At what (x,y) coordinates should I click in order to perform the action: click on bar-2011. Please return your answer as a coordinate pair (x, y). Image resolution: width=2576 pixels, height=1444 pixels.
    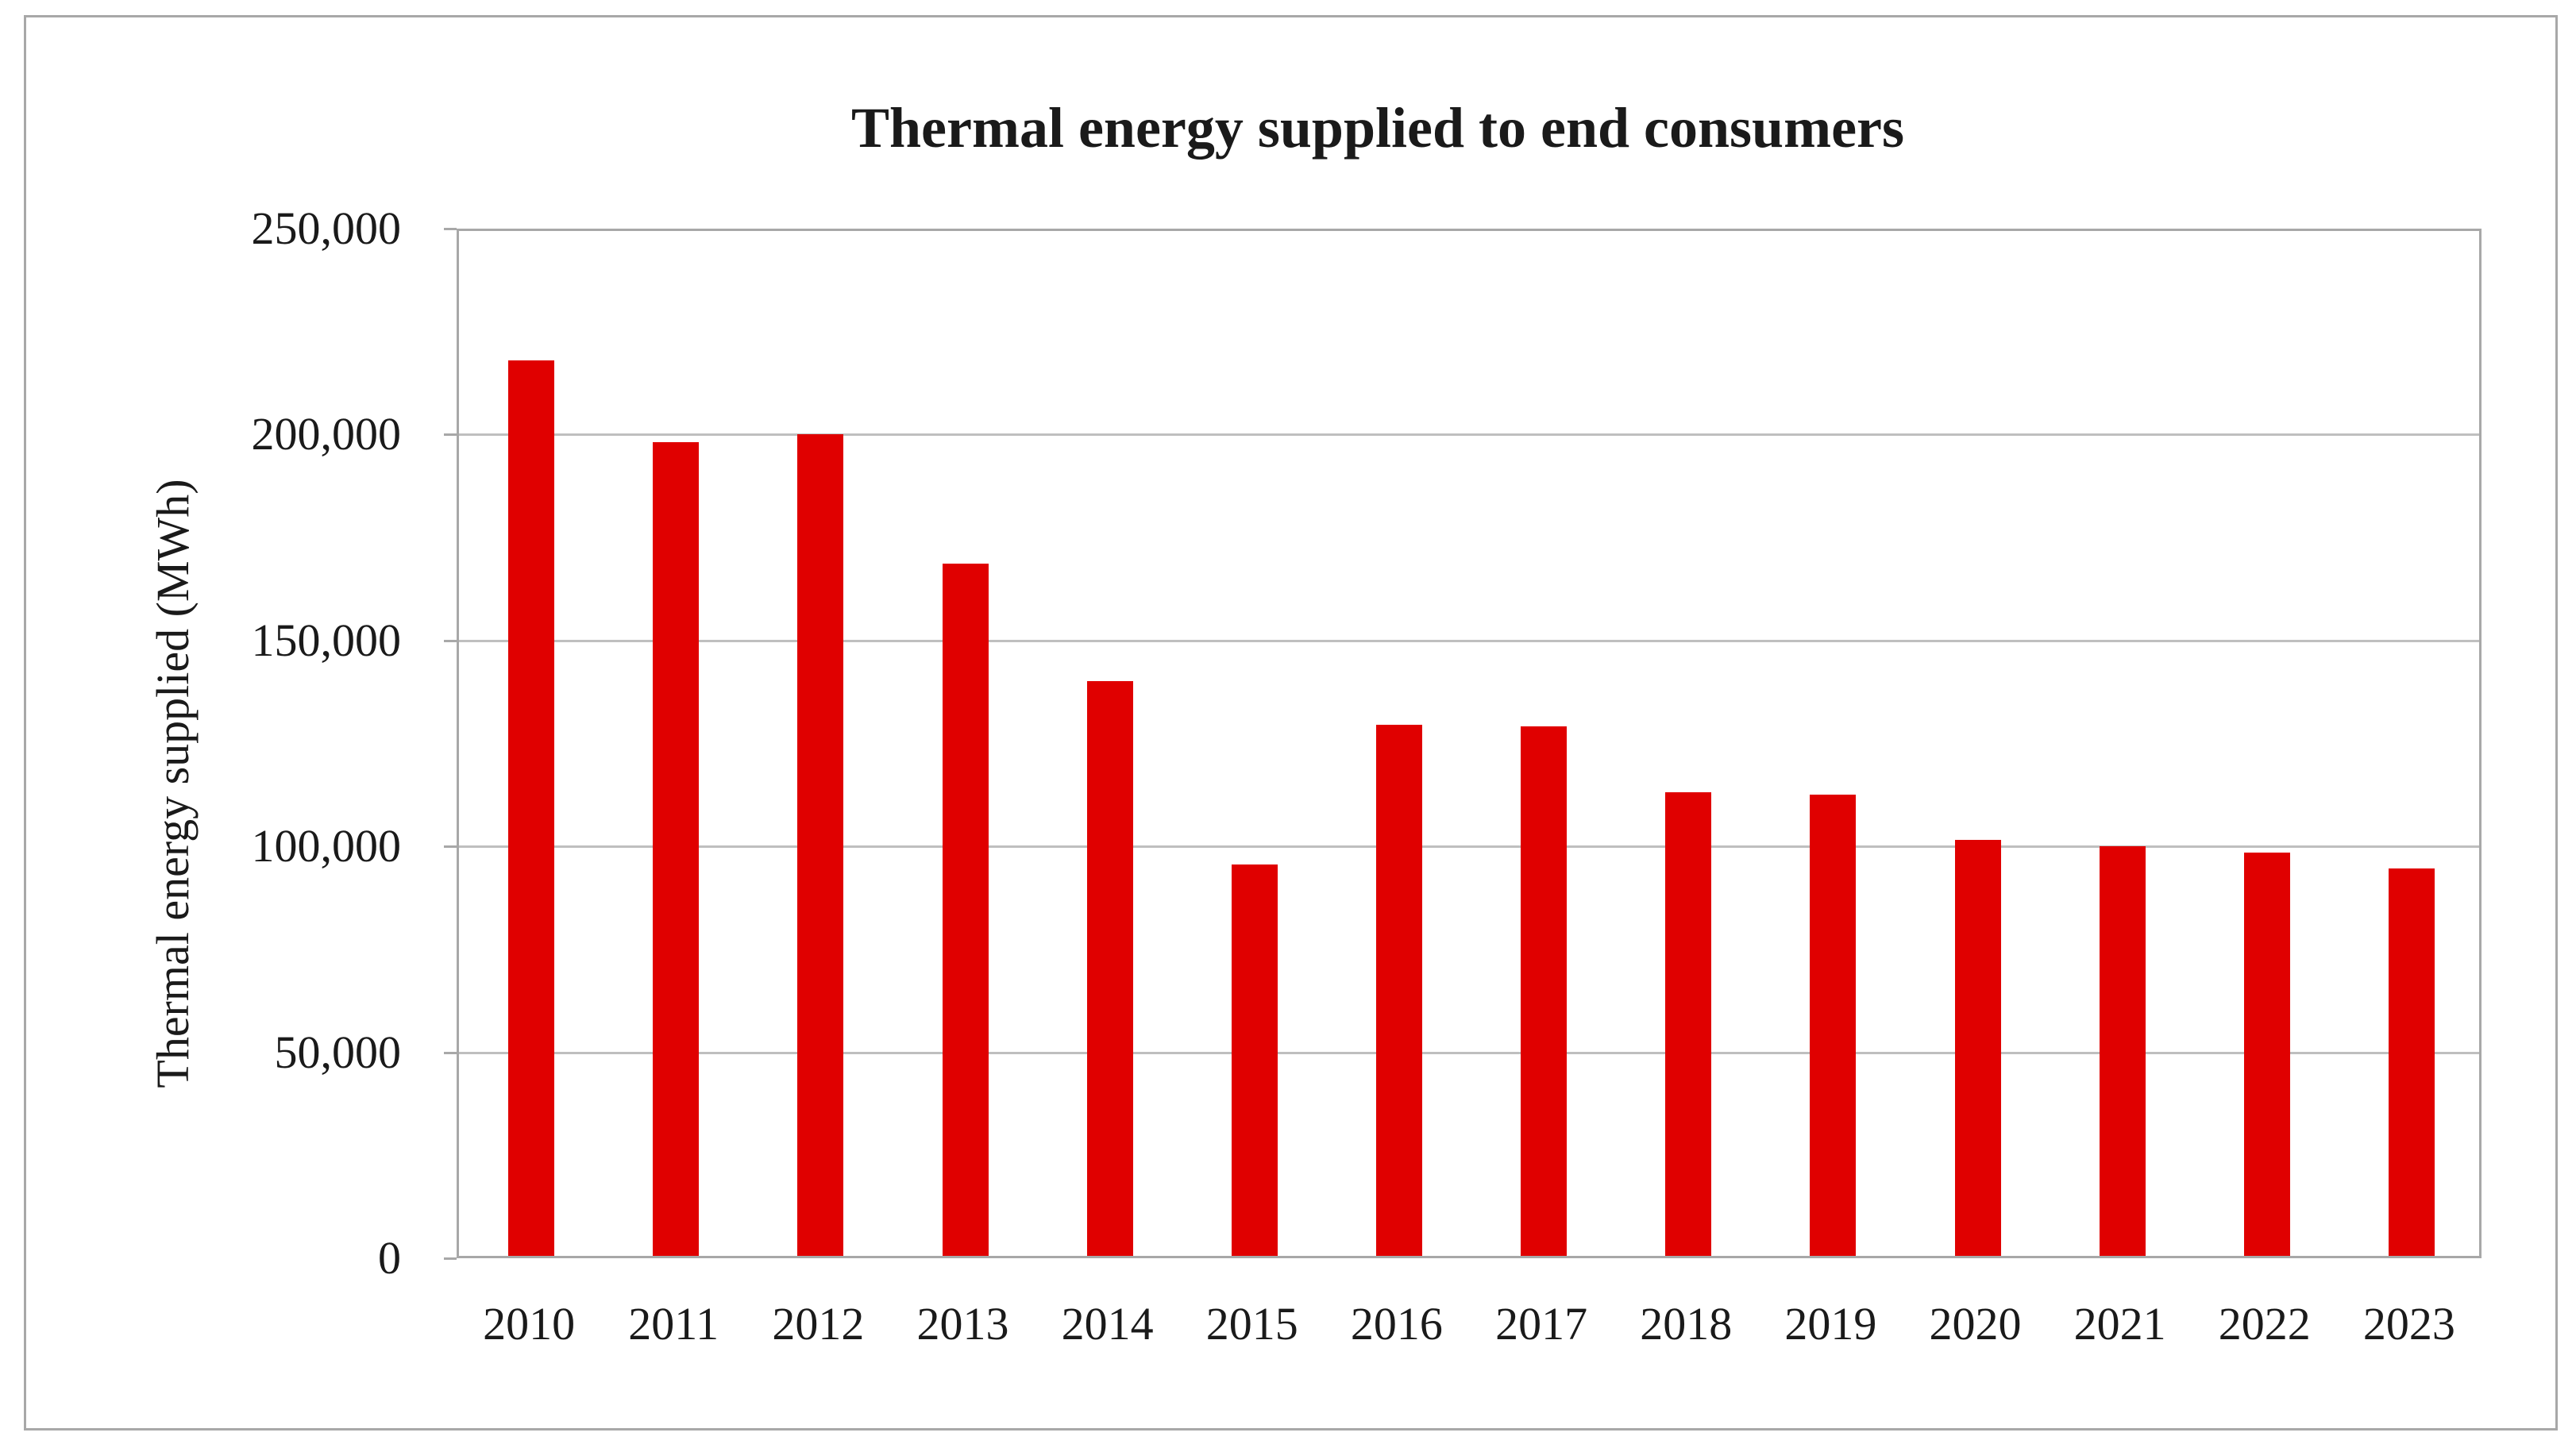
    Looking at the image, I should click on (676, 849).